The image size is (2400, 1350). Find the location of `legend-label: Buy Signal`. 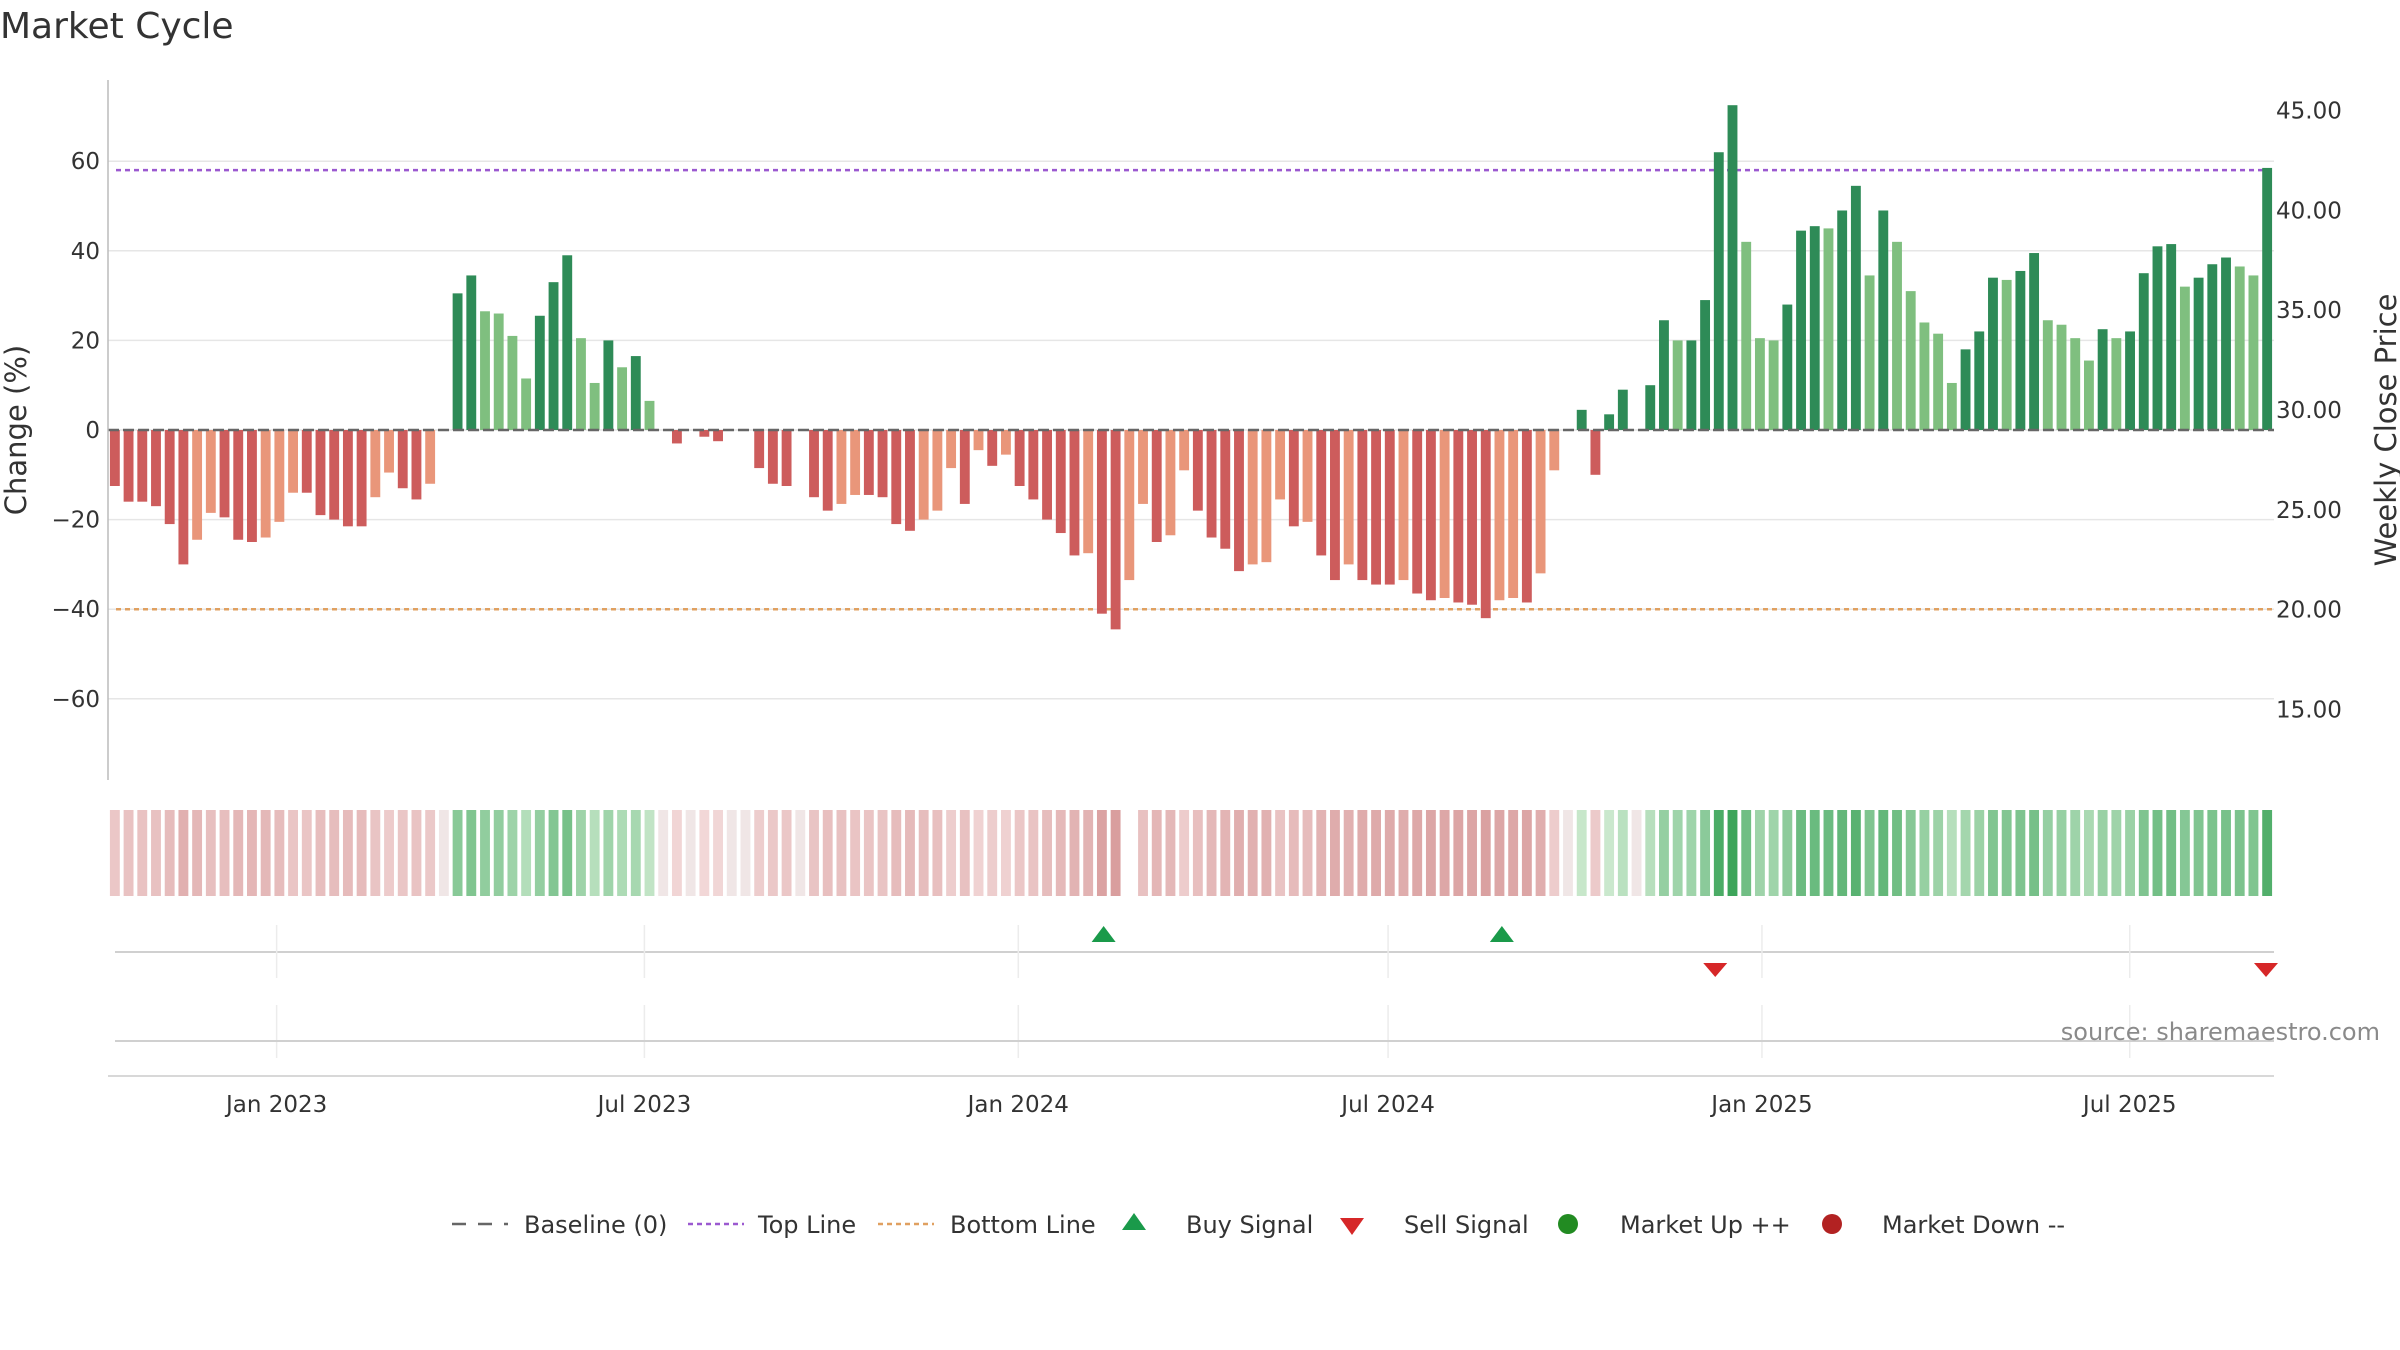

legend-label: Buy Signal is located at coordinates (1249, 1225).